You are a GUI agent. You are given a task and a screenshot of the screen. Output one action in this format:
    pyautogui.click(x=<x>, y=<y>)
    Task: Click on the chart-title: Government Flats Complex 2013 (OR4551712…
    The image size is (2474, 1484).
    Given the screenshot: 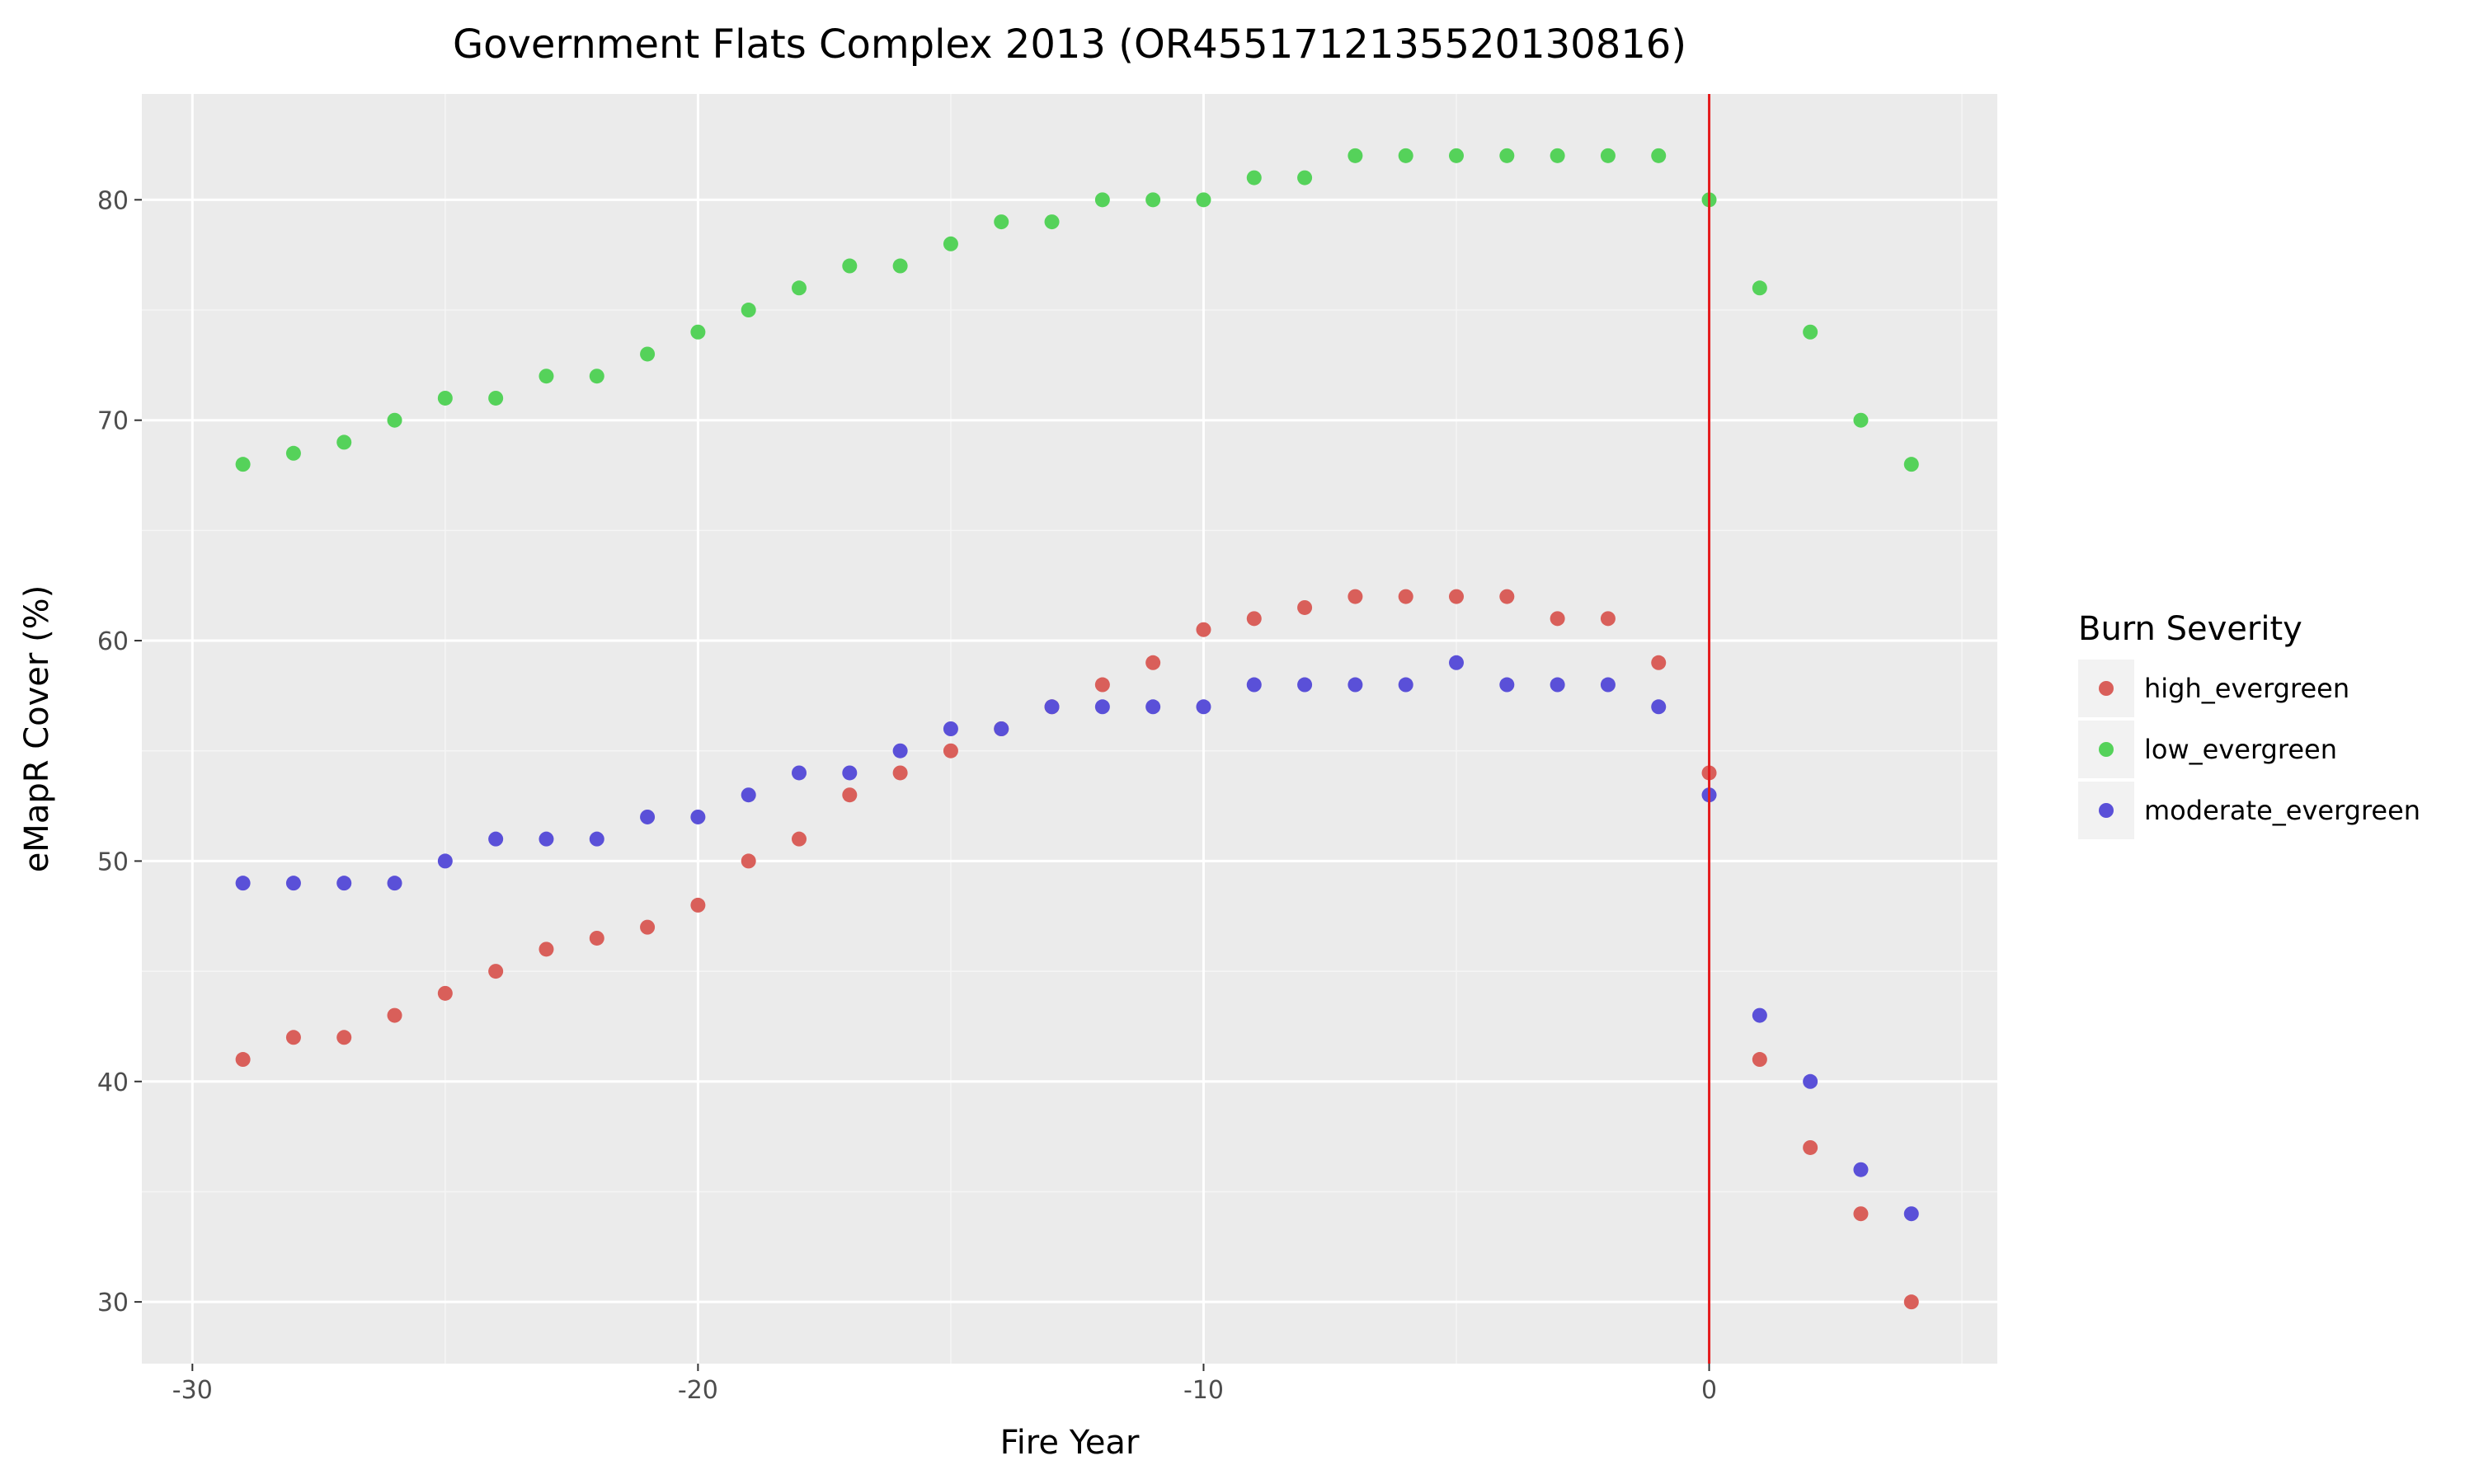 What is the action you would take?
    pyautogui.click(x=1069, y=44)
    